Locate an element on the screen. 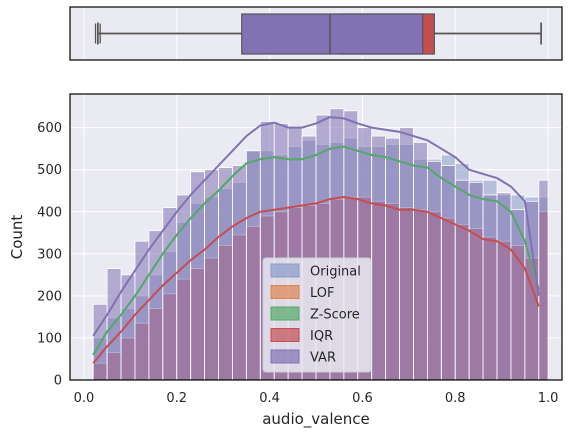 This screenshot has width=575, height=437. boxplot-frame is located at coordinates (316, 33).